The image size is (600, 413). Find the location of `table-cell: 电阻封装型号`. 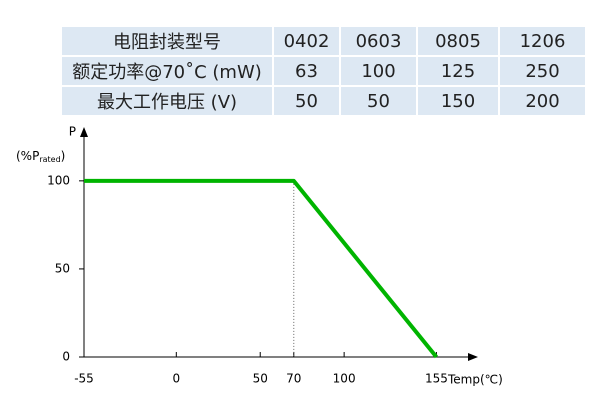

table-cell: 电阻封装型号 is located at coordinates (167, 41).